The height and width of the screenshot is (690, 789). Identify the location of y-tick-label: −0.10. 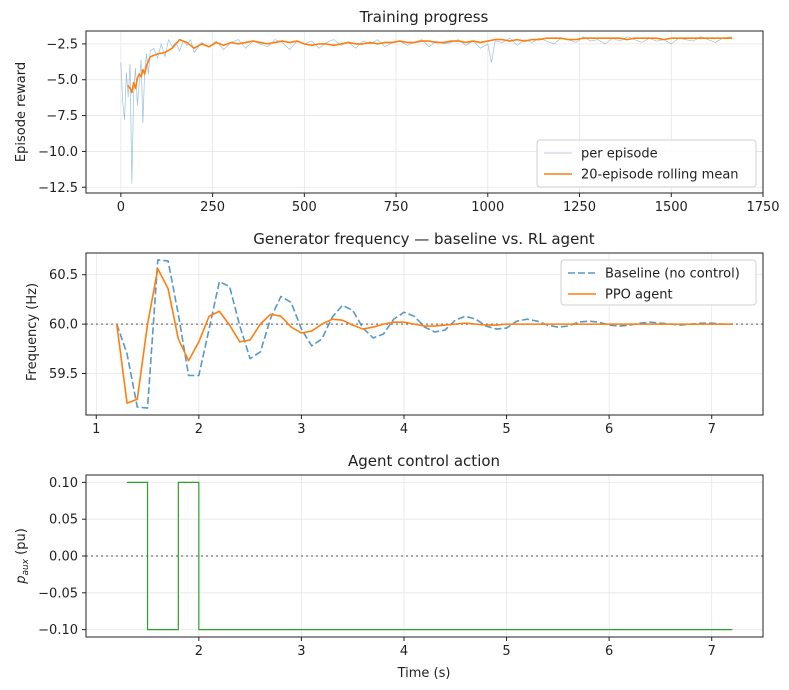
(58, 630).